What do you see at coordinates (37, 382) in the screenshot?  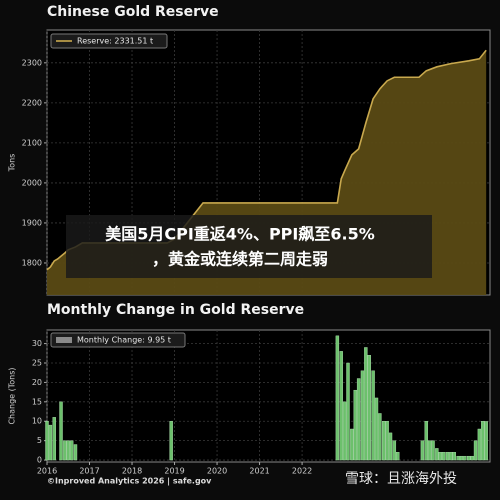 I see `y-tick-label: 20` at bounding box center [37, 382].